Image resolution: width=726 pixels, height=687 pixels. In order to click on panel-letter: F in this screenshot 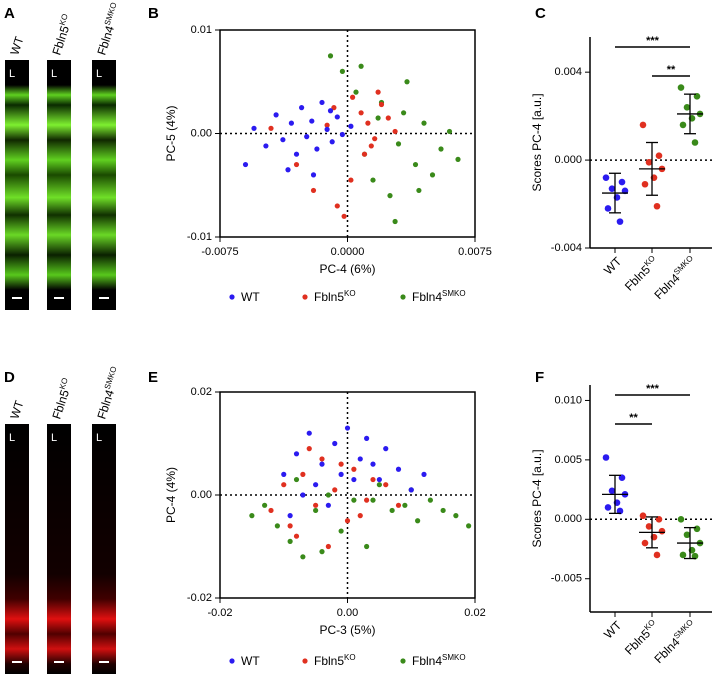, I will do `click(539, 377)`.